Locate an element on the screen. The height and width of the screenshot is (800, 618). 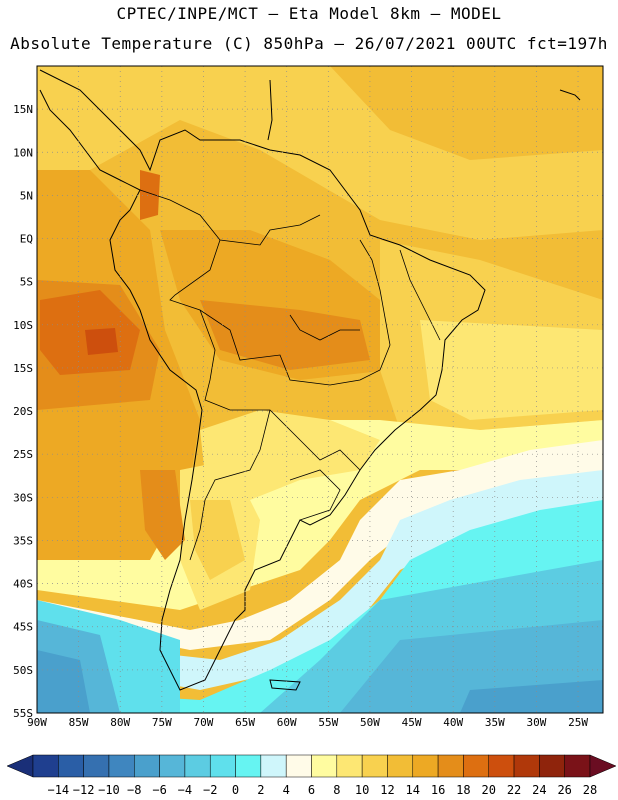
lon-label: 45W is located at coordinates (412, 722).